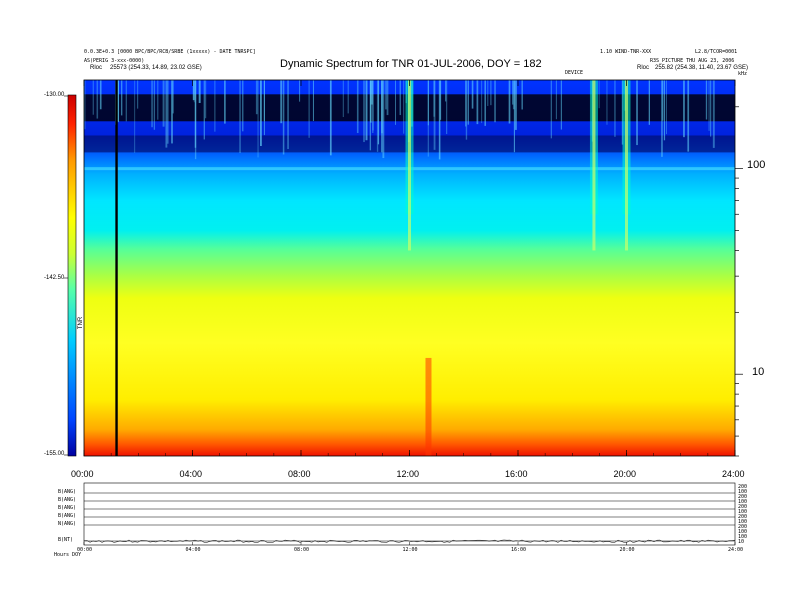 The height and width of the screenshot is (612, 792). What do you see at coordinates (741, 542) in the screenshot?
I see `panel-right-tick: 10` at bounding box center [741, 542].